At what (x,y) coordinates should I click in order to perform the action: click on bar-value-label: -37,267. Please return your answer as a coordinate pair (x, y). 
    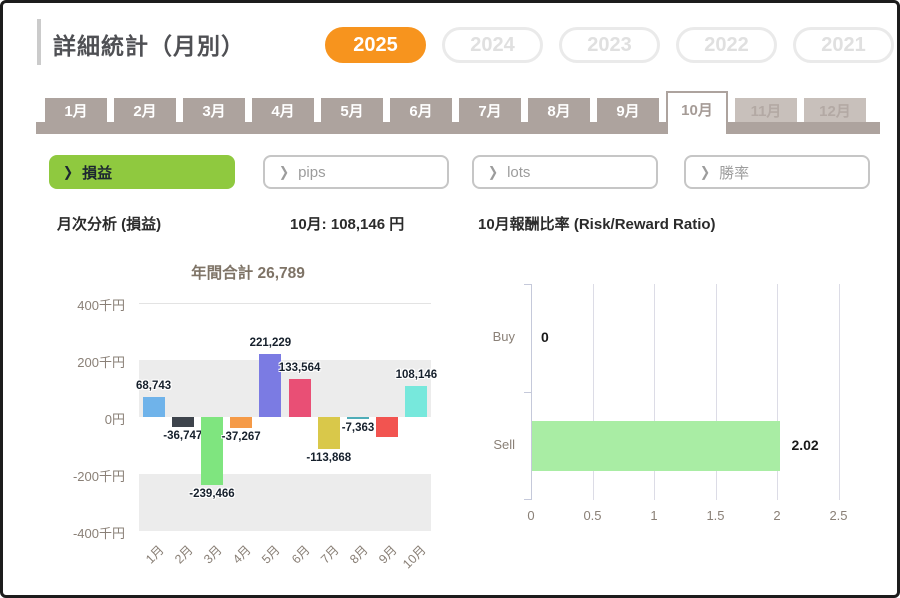
    Looking at the image, I should click on (241, 436).